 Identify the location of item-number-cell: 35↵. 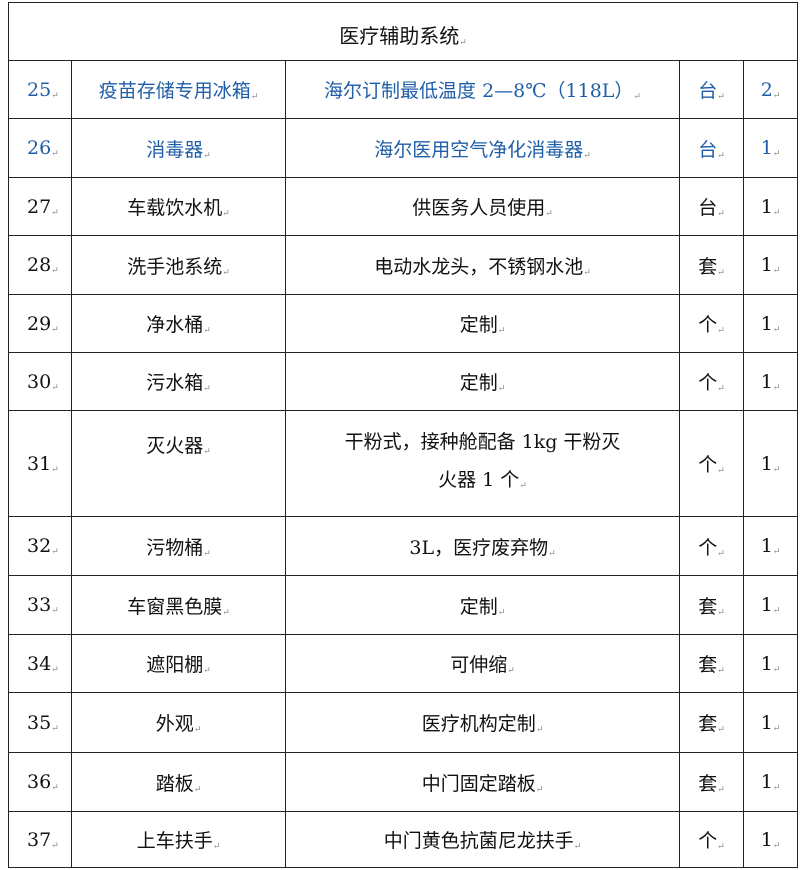
(40, 722).